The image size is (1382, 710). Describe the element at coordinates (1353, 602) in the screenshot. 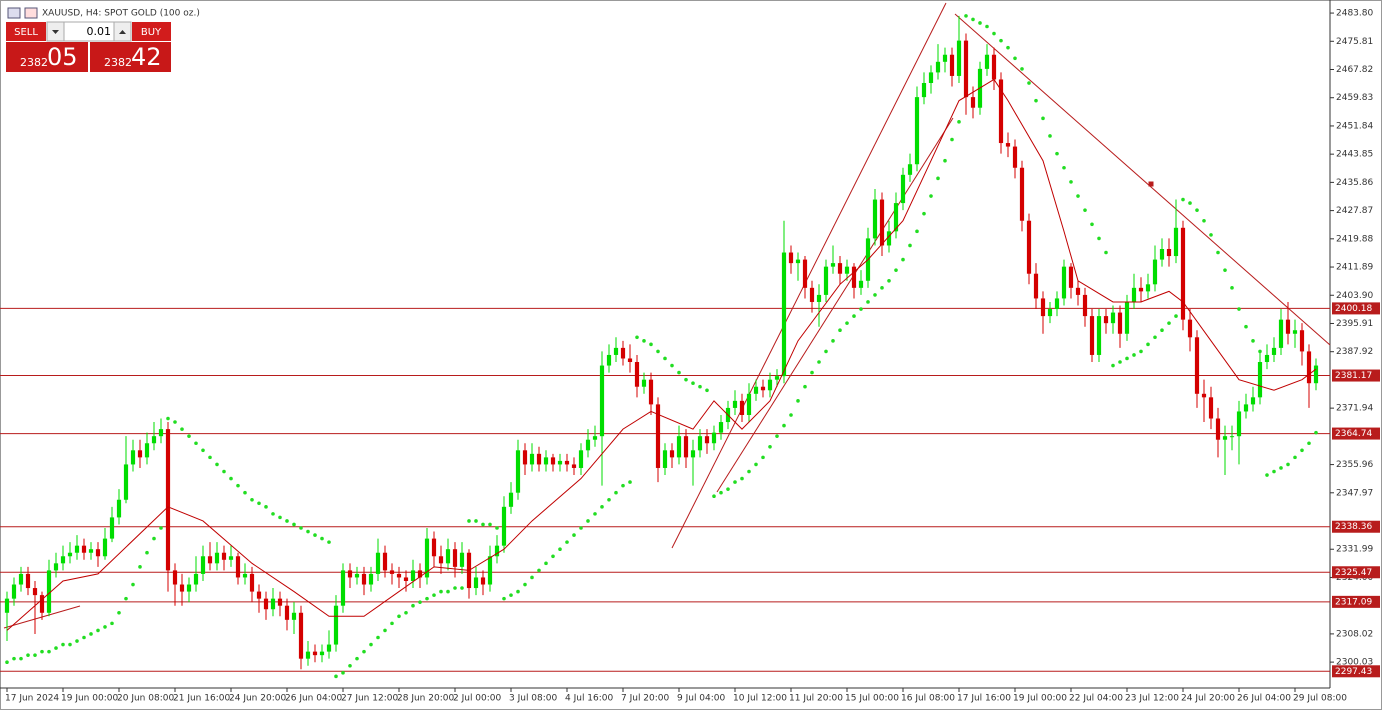

I see `level-label: 2317.09` at that location.